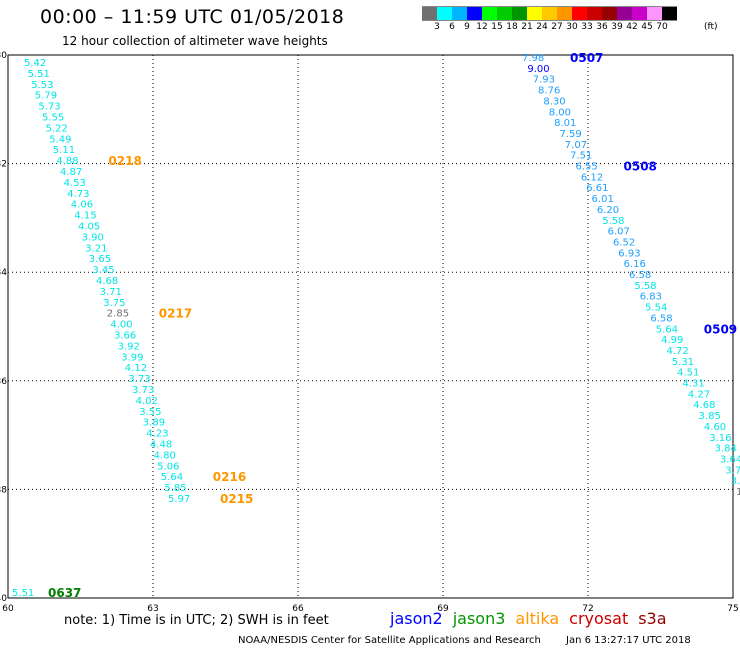  What do you see at coordinates (416, 618) in the screenshot?
I see `satellite-name-jason2: jason2` at bounding box center [416, 618].